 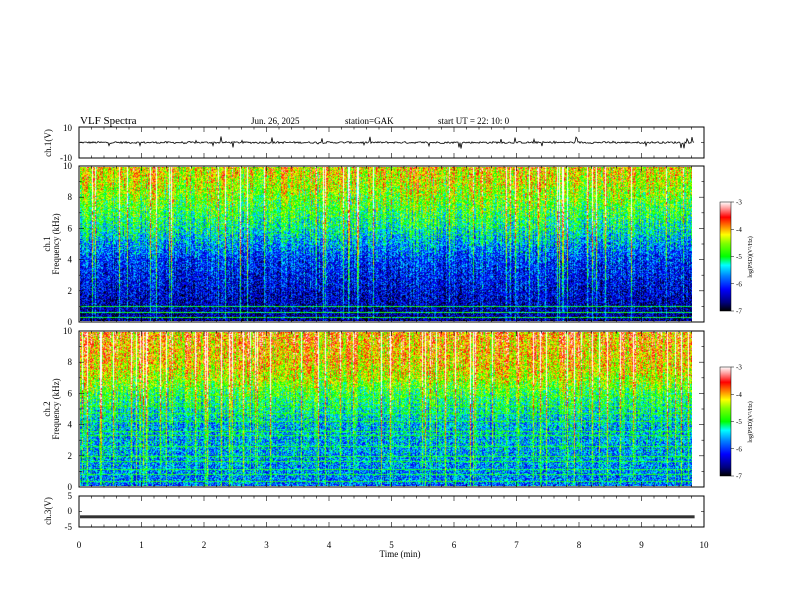 I want to click on start-time-label: start UT = 22: 10: 0, so click(x=474, y=121).